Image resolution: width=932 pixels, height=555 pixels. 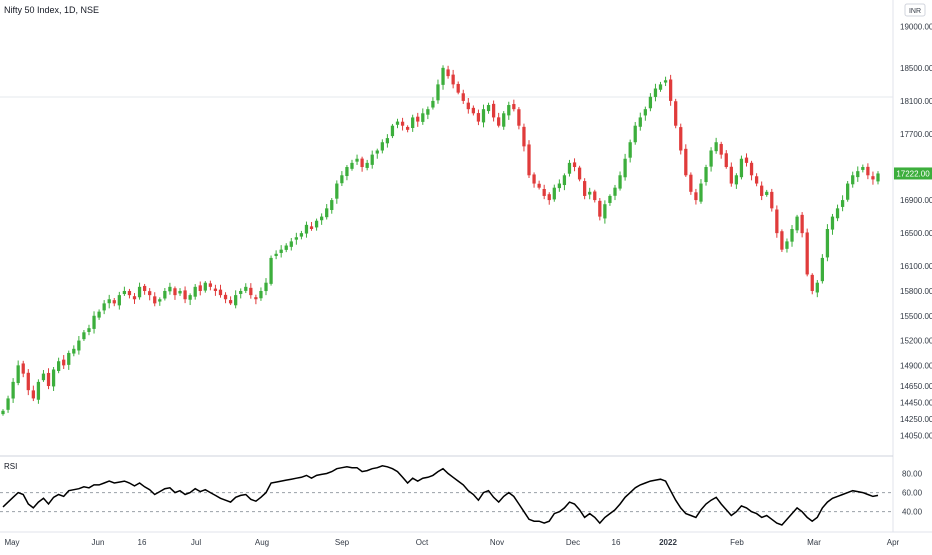 What do you see at coordinates (916, 341) in the screenshot?
I see `price-tick-label: 15200.00` at bounding box center [916, 341].